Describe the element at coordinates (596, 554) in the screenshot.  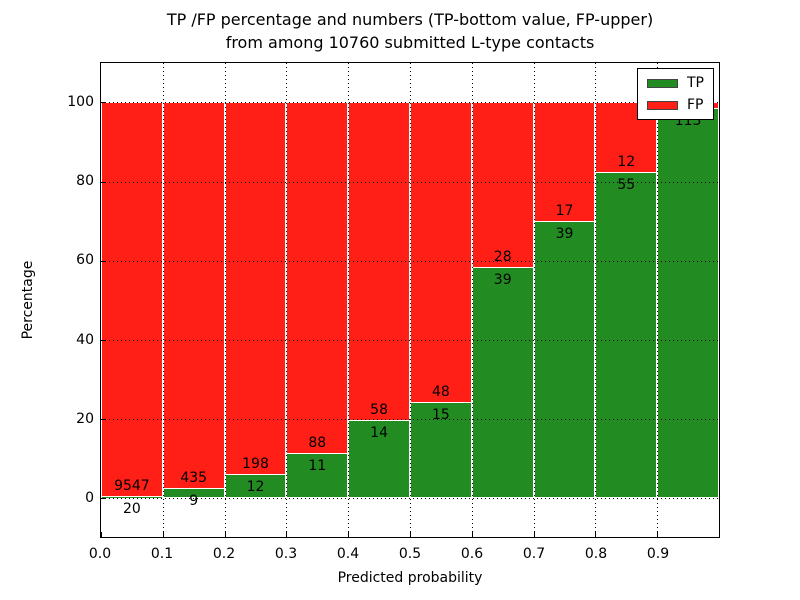
I see `x-tick-label: 0.8` at that location.